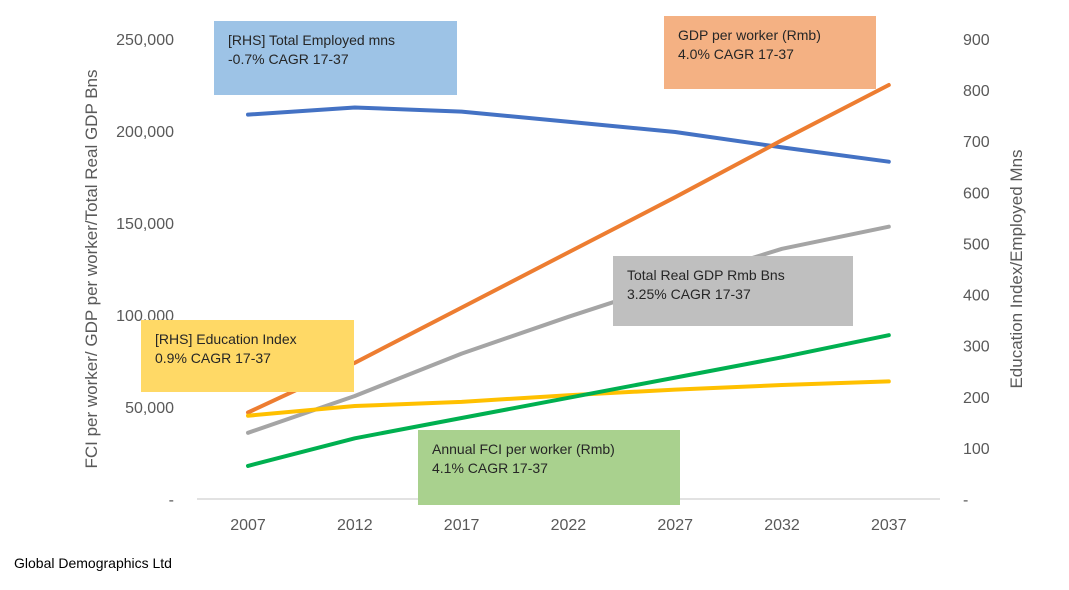  Describe the element at coordinates (976, 449) in the screenshot. I see `right-tick-label: 100` at that location.